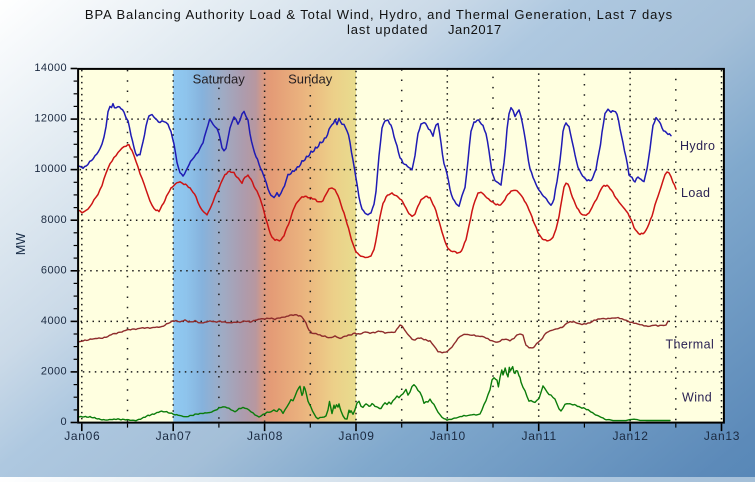  What do you see at coordinates (82, 436) in the screenshot?
I see `svg-text: Jan06` at bounding box center [82, 436].